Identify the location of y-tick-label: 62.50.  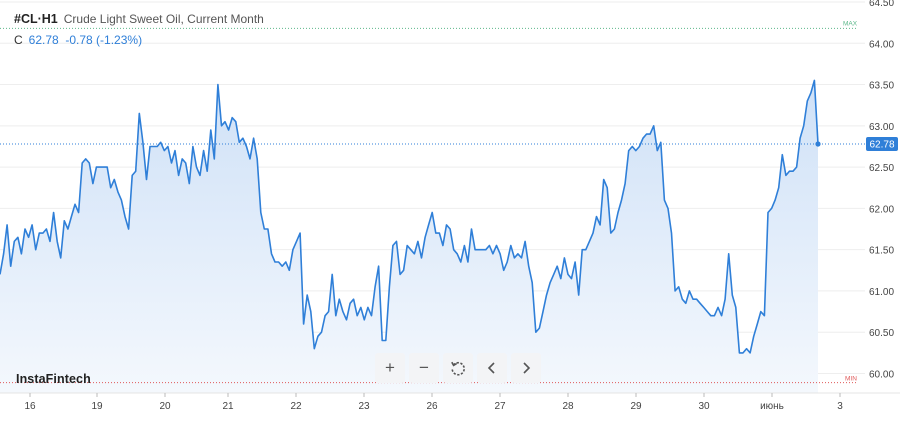
(881, 168).